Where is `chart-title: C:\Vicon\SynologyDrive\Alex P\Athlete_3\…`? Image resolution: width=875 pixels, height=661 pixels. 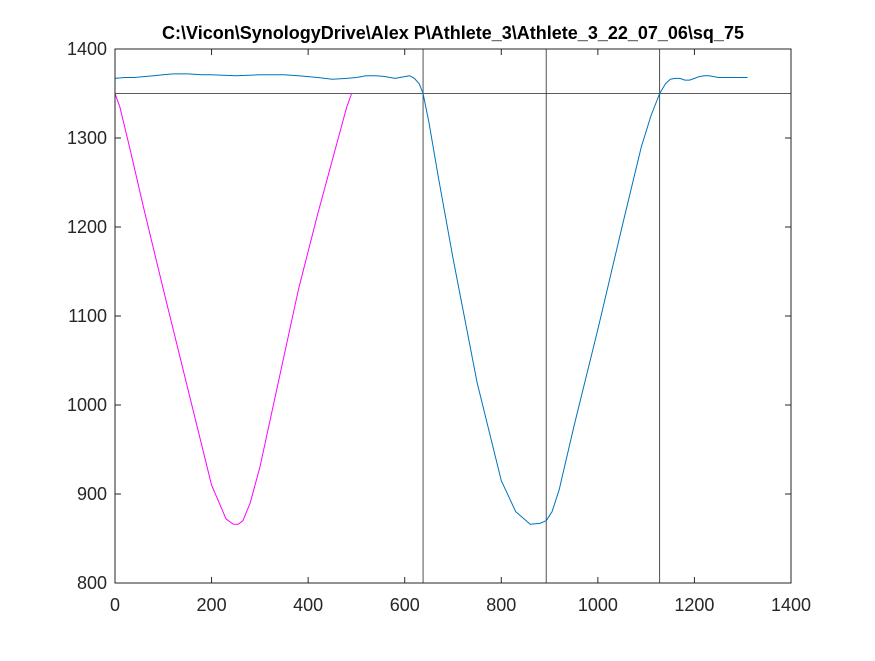 chart-title: C:\Vicon\SynologyDrive\Alex P\Athlete_3\… is located at coordinates (453, 33).